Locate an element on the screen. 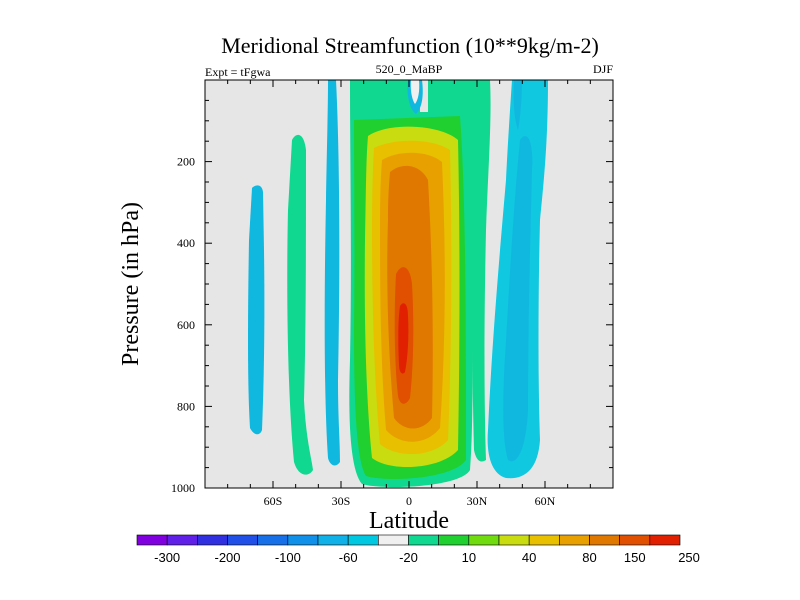  contour-cell-50n-neg-top is located at coordinates (517, 105).